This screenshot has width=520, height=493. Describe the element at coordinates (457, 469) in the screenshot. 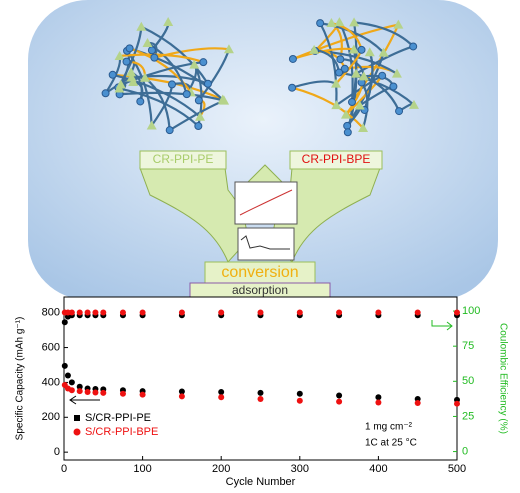

I see `x-tick-label: 500` at that location.